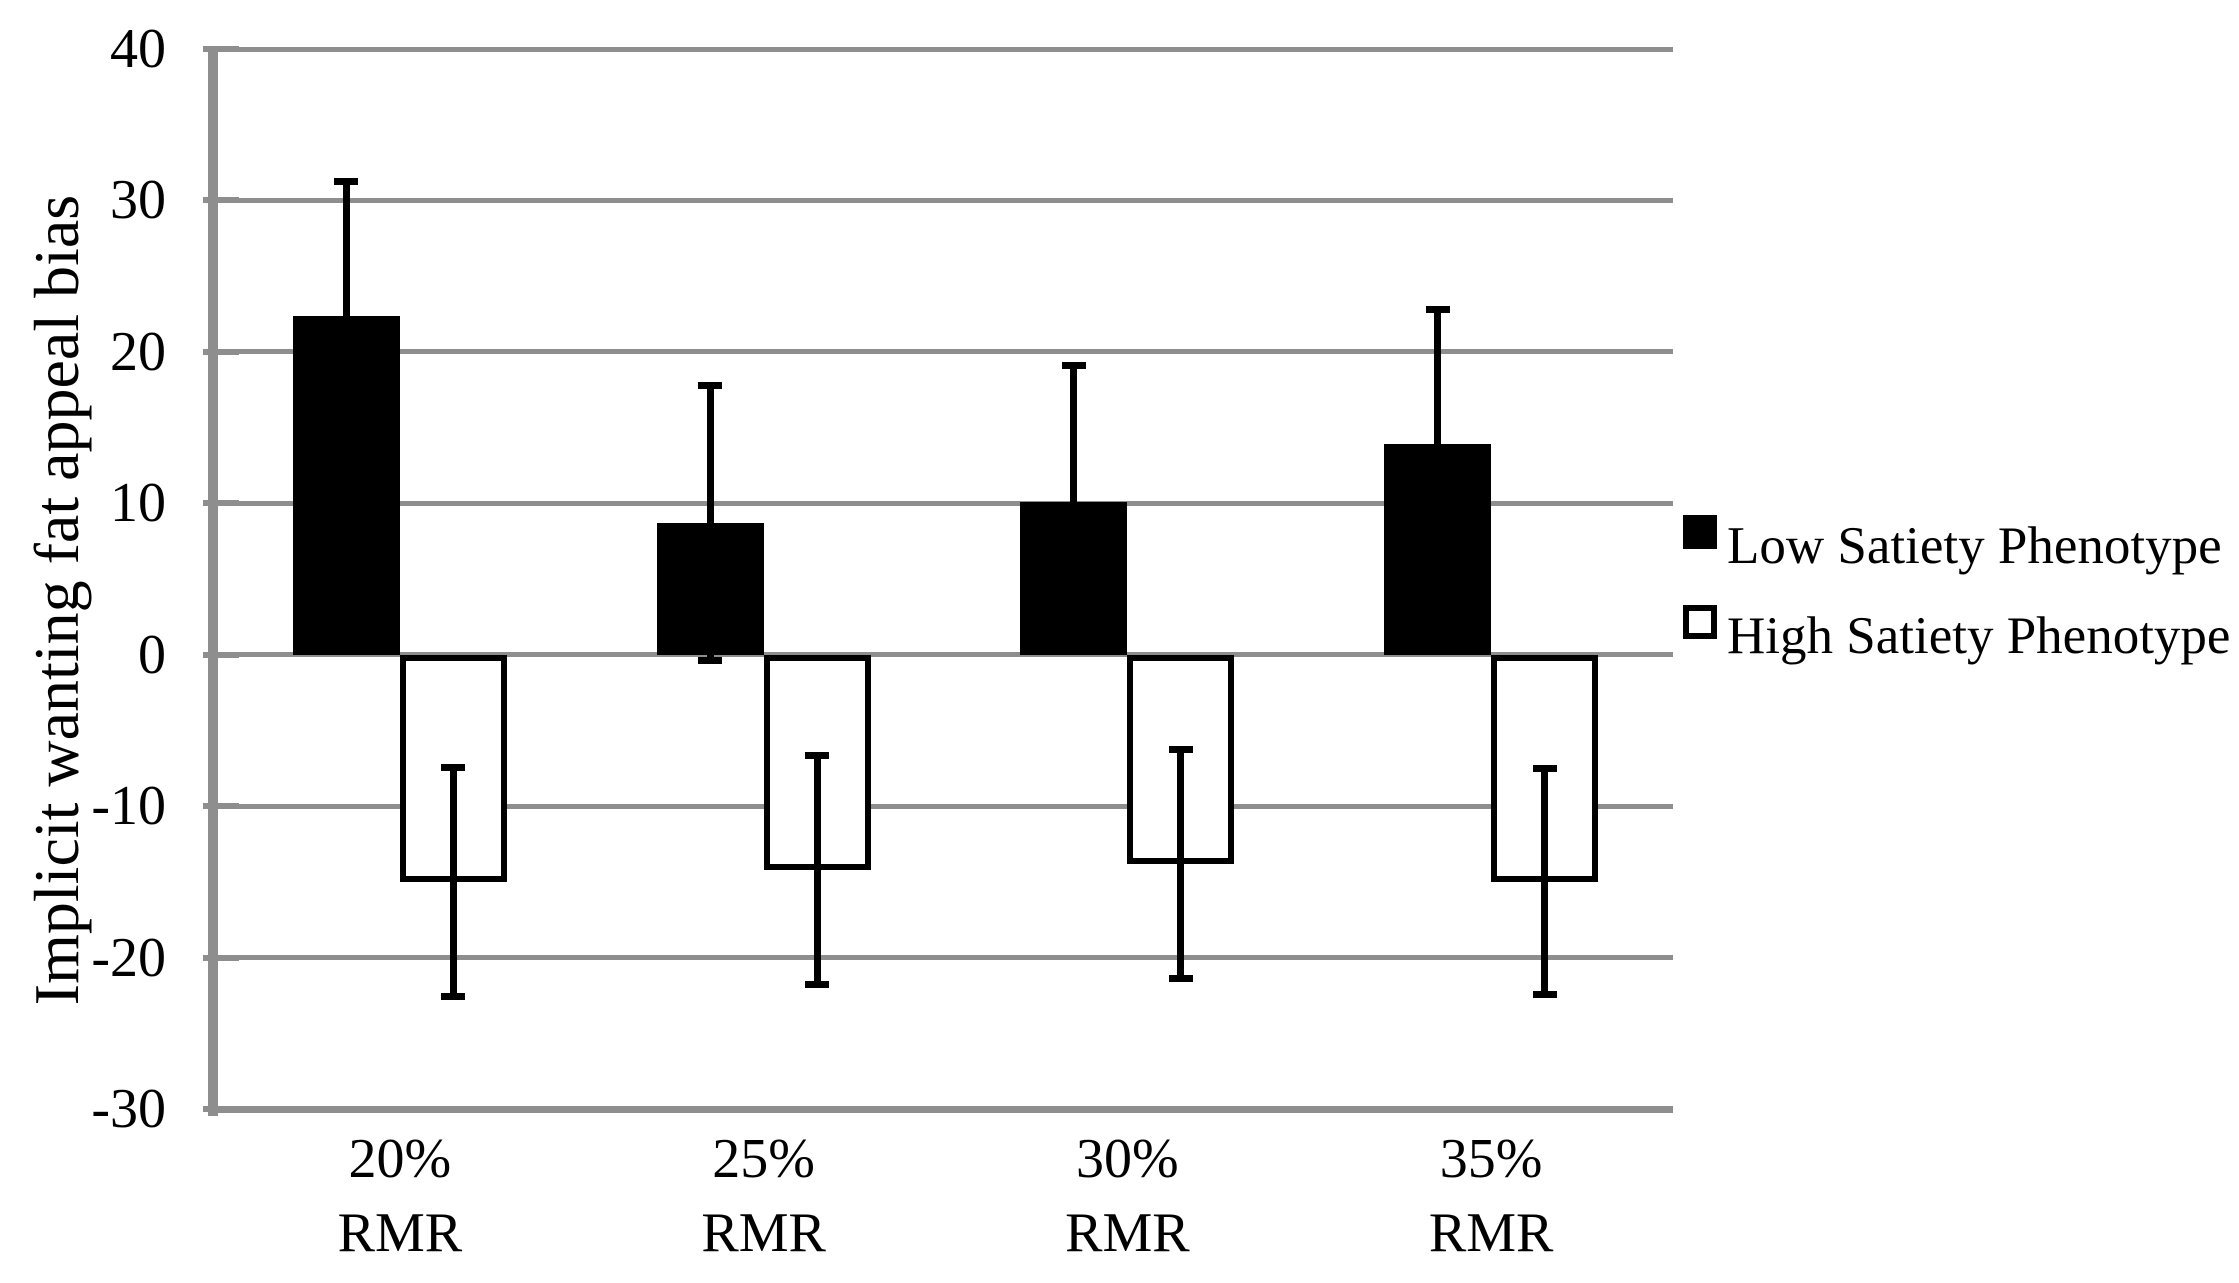 The height and width of the screenshot is (1283, 2239). I want to click on y-tick-label: 0, so click(152, 654).